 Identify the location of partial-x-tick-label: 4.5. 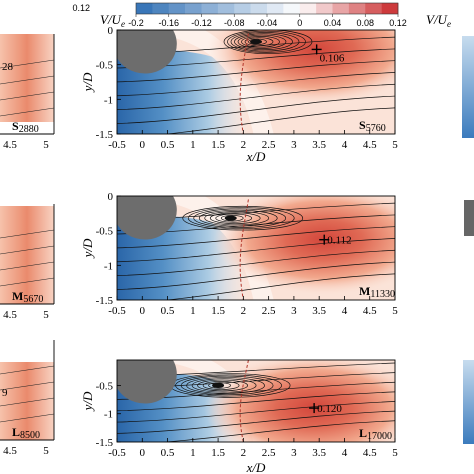
(10, 451).